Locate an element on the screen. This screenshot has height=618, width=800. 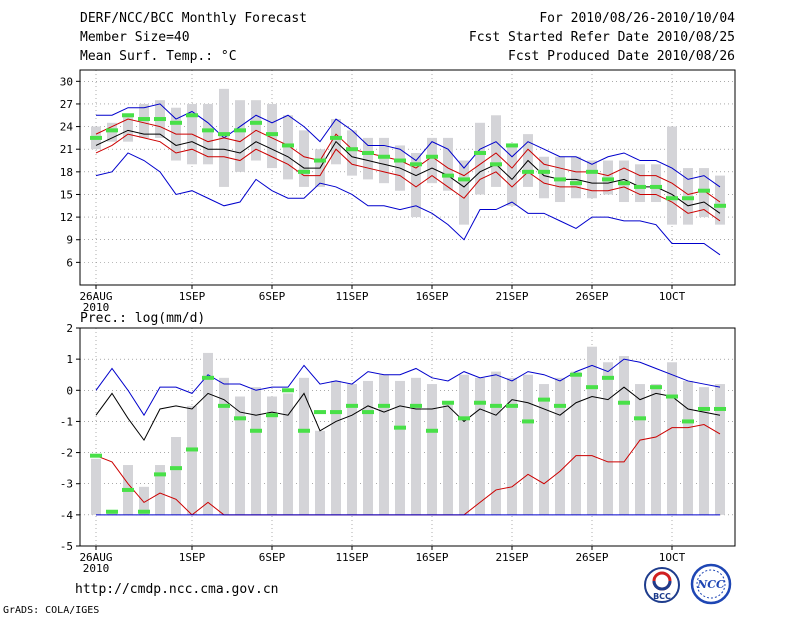
prec-ytick-label: -2 is located at coordinates (66, 453).